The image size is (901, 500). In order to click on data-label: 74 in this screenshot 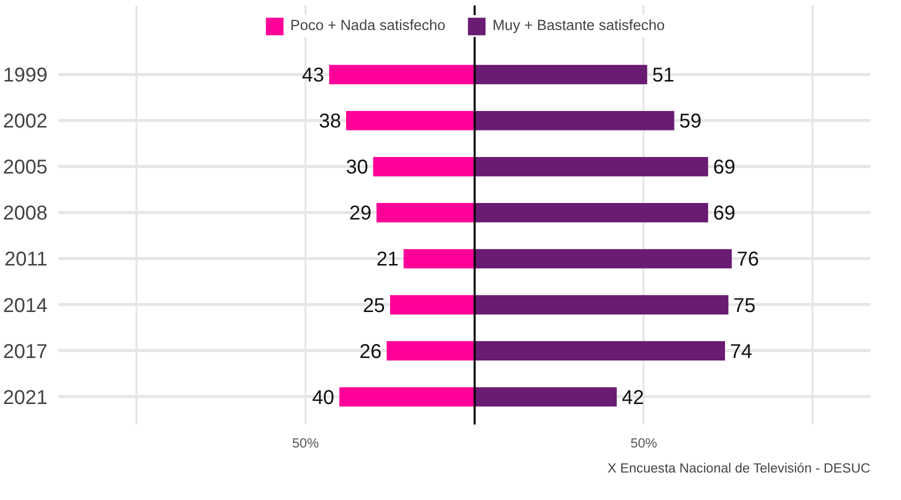, I will do `click(741, 351)`.